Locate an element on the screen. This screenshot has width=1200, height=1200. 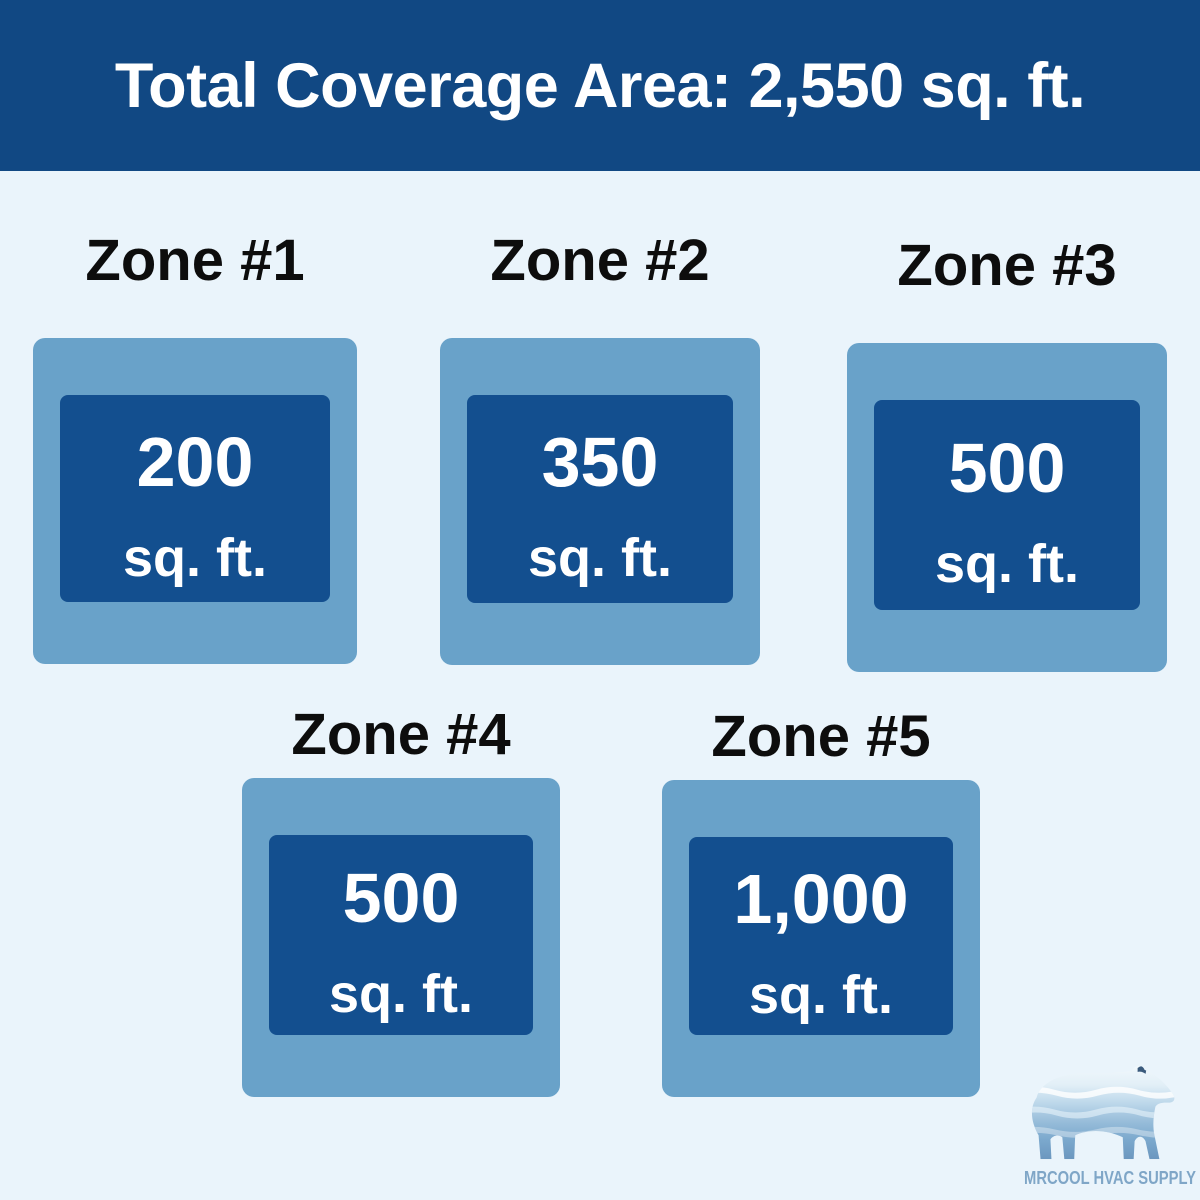
zone-title: Zone #4 is located at coordinates (401, 734).